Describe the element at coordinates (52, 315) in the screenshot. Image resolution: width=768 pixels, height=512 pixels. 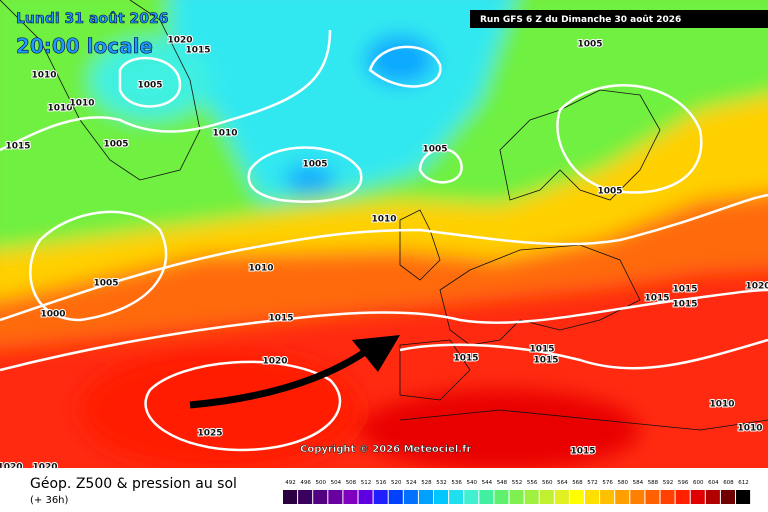
I see `isobar-label: 1000` at that location.